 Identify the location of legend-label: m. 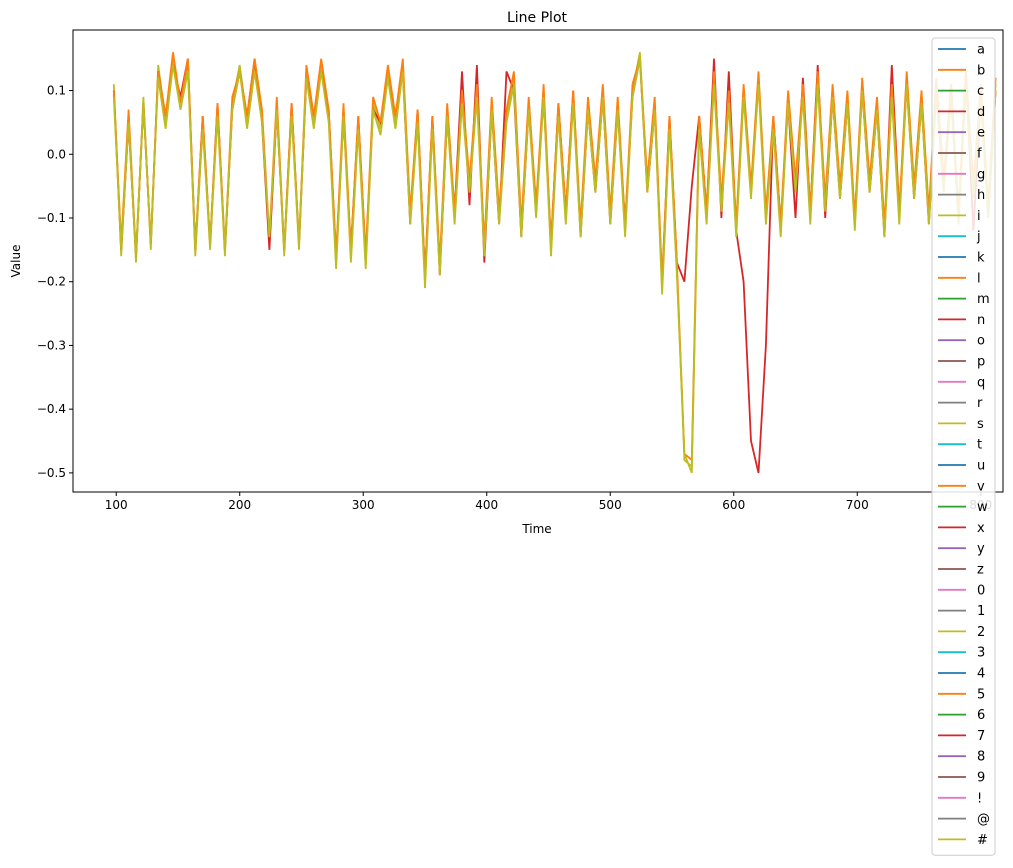
(983, 299).